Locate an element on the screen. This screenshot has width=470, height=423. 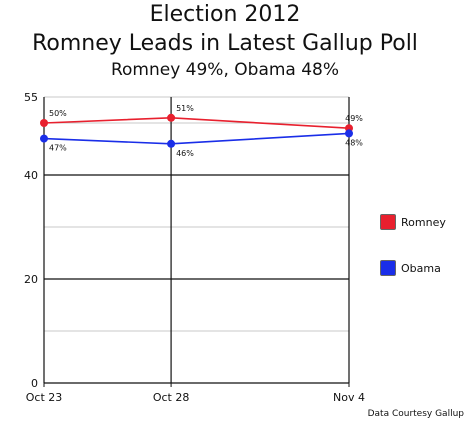
y-tick-label: 55 is located at coordinates (31, 97).